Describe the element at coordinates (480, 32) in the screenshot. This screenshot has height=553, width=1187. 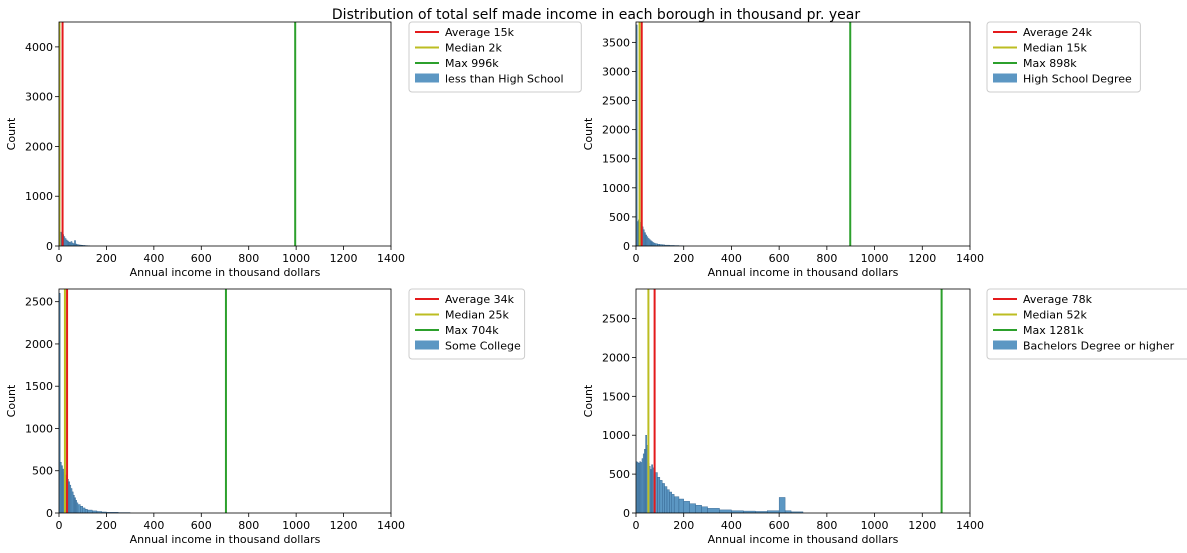
I see `legend-label: Average 15k` at that location.